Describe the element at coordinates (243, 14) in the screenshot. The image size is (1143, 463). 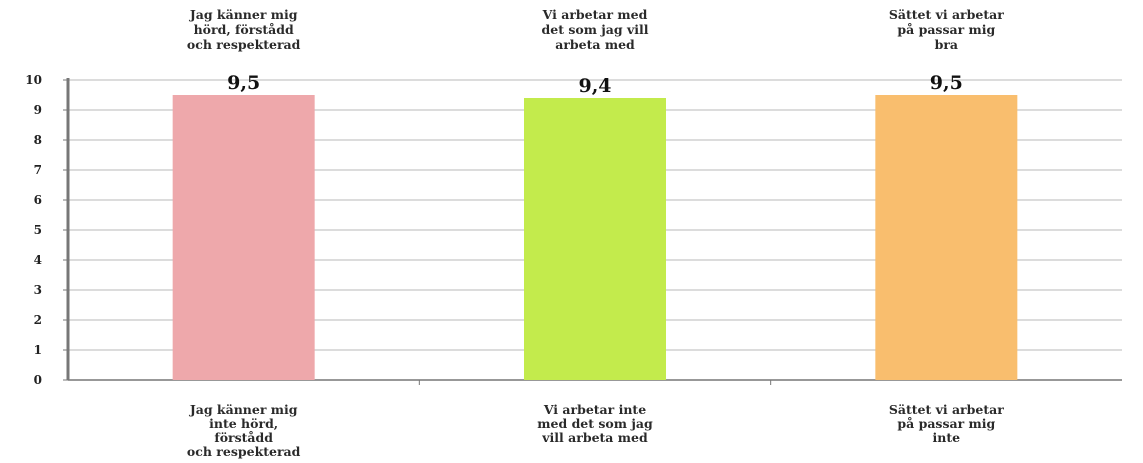
I see `top-category-label: Jag känner mig` at that location.